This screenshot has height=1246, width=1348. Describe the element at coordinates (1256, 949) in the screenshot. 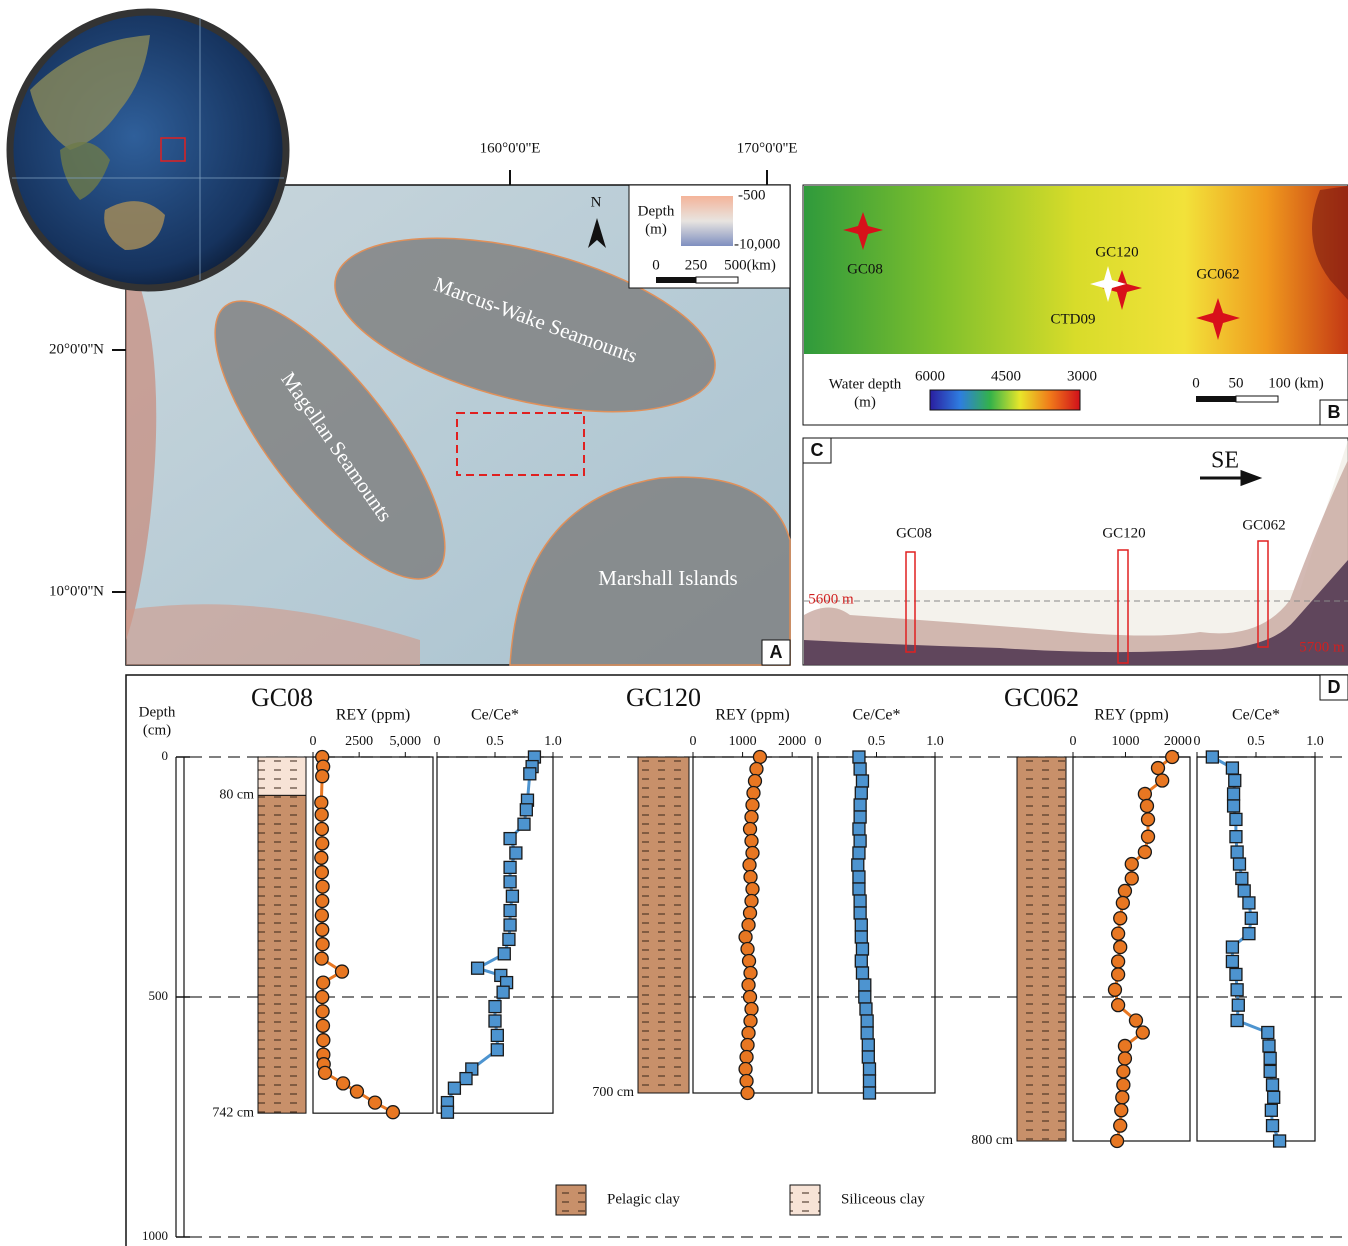

I see `plot-frame` at that location.